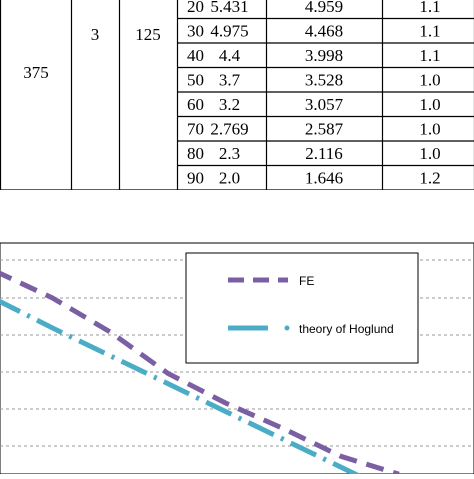 The height and width of the screenshot is (479, 474). I want to click on table-cell-a: 50, so click(195, 80).